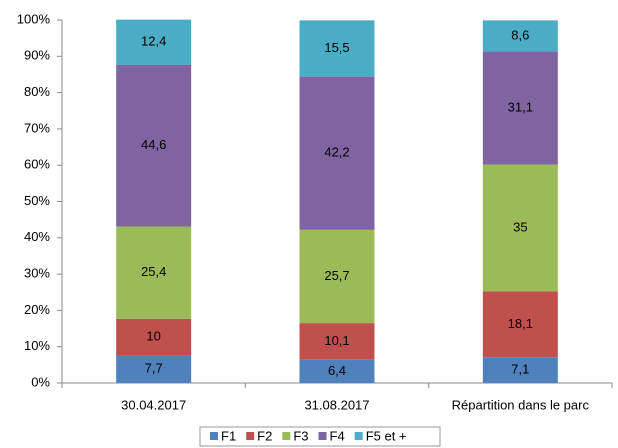  What do you see at coordinates (37, 200) in the screenshot?
I see `y-tick-label: 50%` at bounding box center [37, 200].